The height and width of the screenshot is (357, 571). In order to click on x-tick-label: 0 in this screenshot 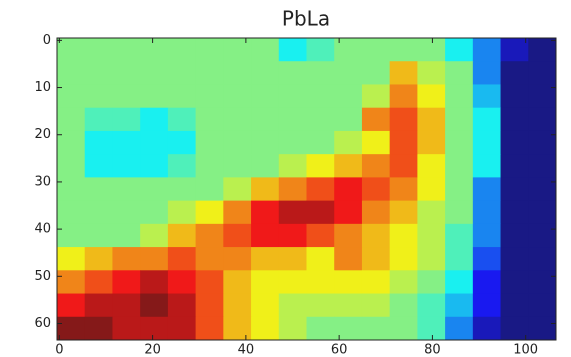, I will do `click(59, 350)`.